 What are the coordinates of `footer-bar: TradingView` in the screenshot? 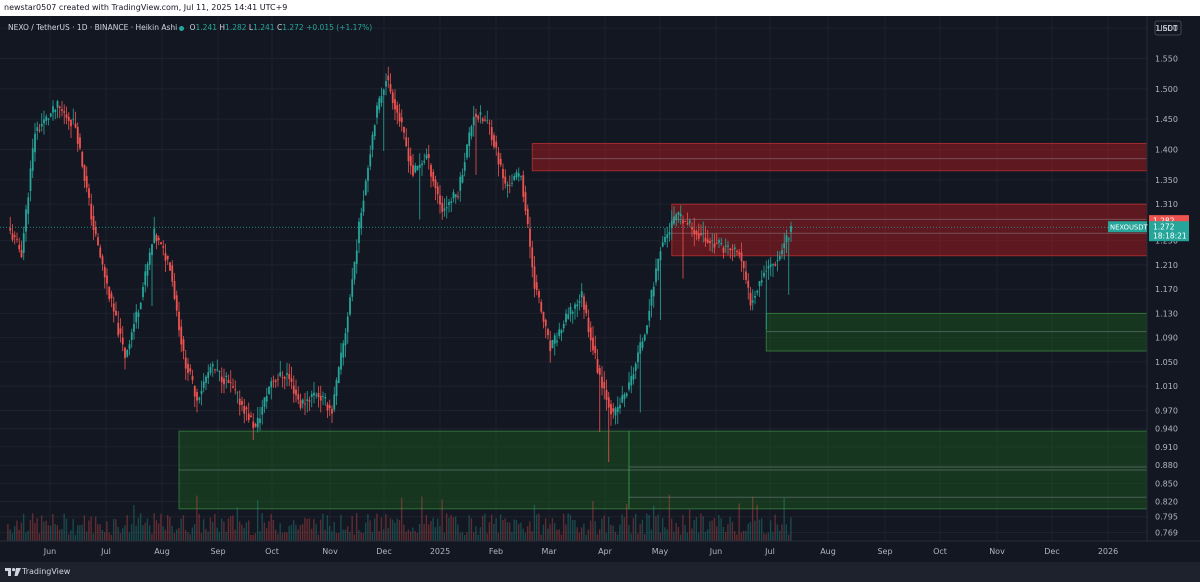 It's located at (600, 572).